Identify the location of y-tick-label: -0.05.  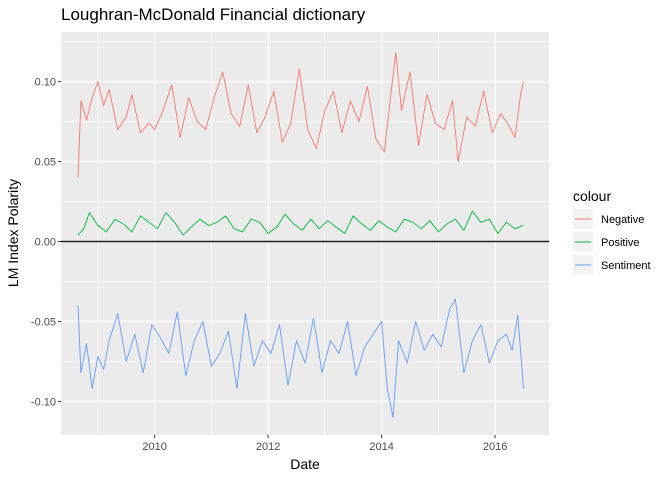
(43, 322).